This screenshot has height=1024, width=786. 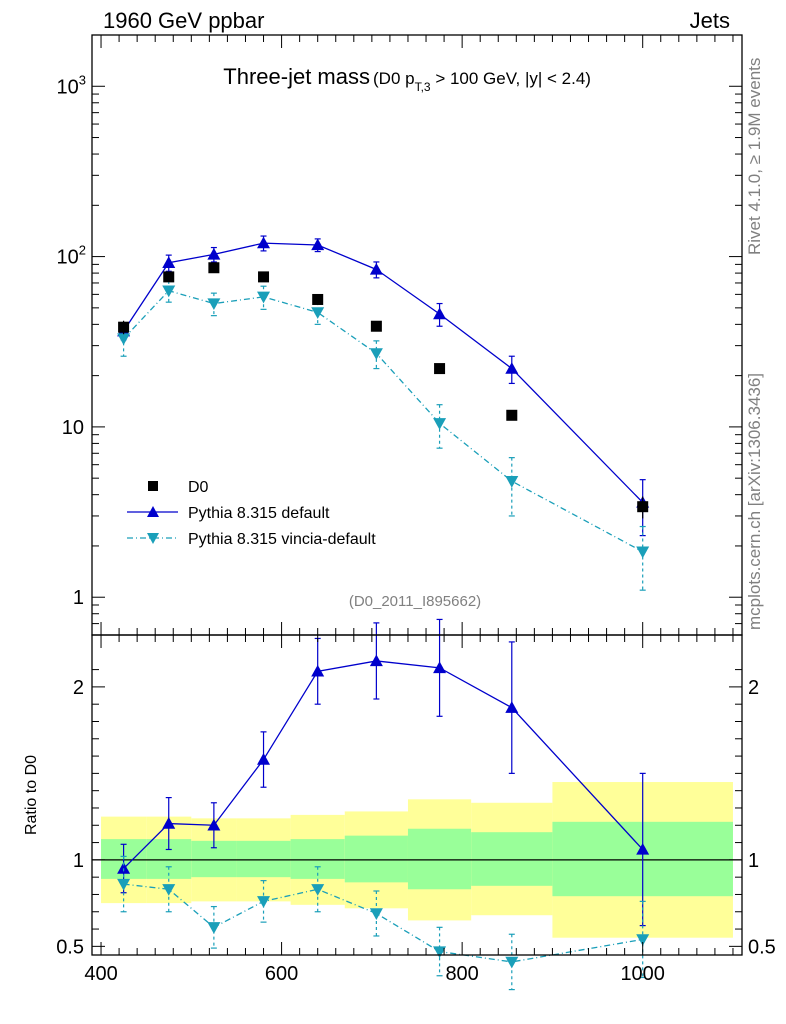 I want to click on ratio-ytick-label-left-1: 1, so click(x=78, y=861).